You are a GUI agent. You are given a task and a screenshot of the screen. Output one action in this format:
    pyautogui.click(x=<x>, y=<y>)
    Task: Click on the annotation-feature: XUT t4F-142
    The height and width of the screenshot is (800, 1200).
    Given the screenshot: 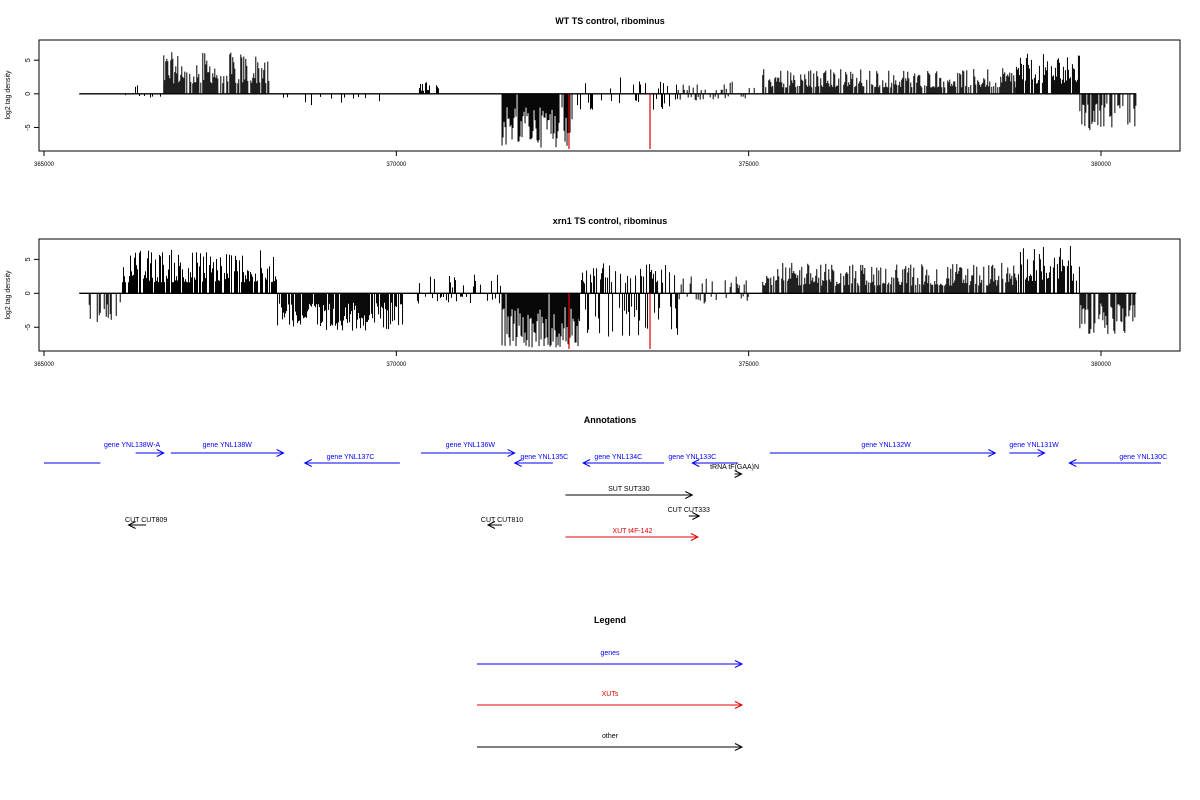 What is the action you would take?
    pyautogui.click(x=632, y=534)
    